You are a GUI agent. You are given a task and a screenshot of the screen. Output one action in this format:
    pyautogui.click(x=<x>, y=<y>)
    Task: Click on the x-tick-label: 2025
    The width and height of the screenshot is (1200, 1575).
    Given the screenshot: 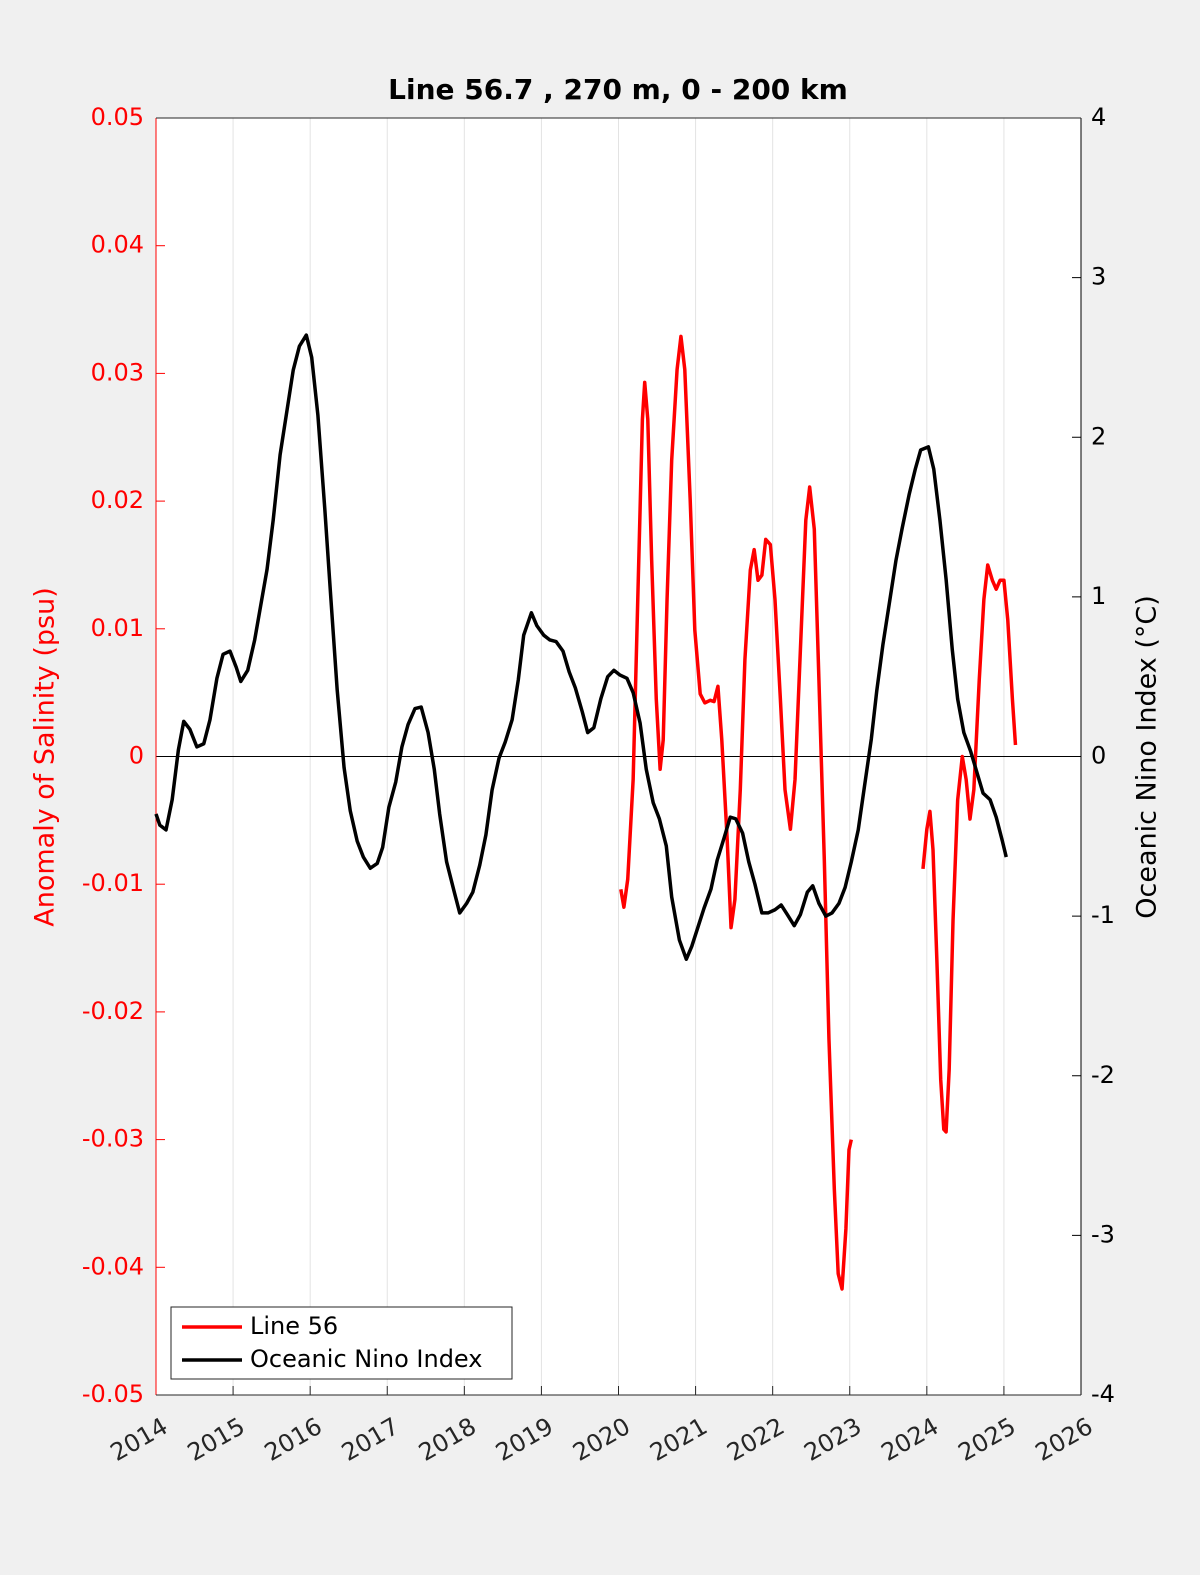 What is the action you would take?
    pyautogui.click(x=987, y=1439)
    